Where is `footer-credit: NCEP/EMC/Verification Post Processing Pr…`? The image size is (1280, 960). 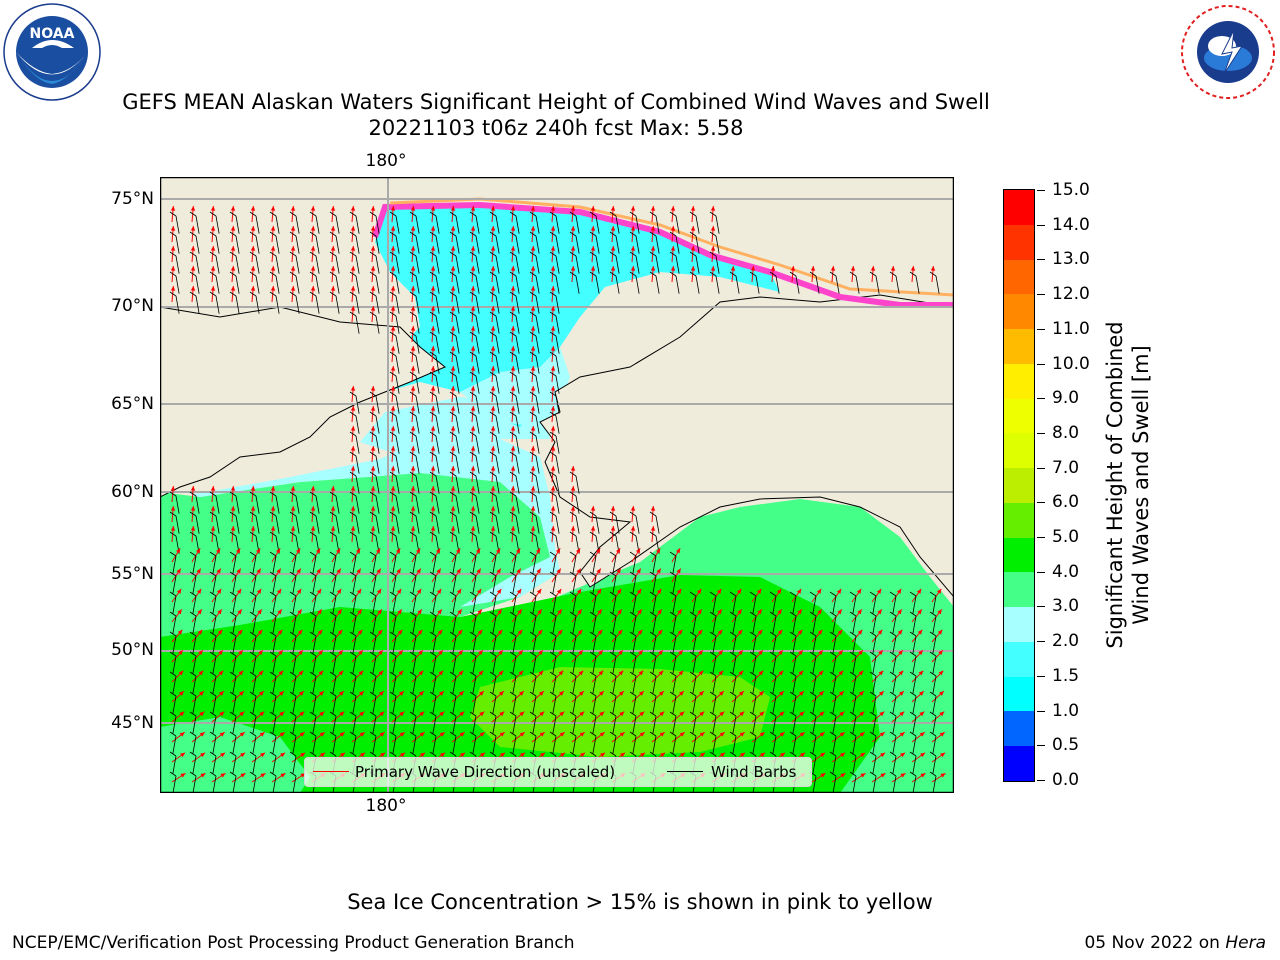
footer-credit: NCEP/EMC/Verification Post Processing Pr… is located at coordinates (293, 943).